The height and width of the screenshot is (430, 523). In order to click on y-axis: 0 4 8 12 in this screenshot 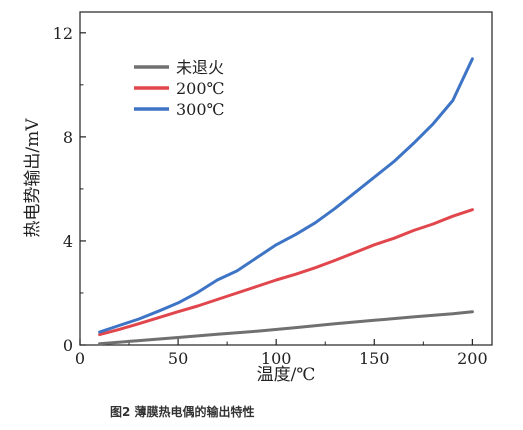, I will do `click(69, 189)`.